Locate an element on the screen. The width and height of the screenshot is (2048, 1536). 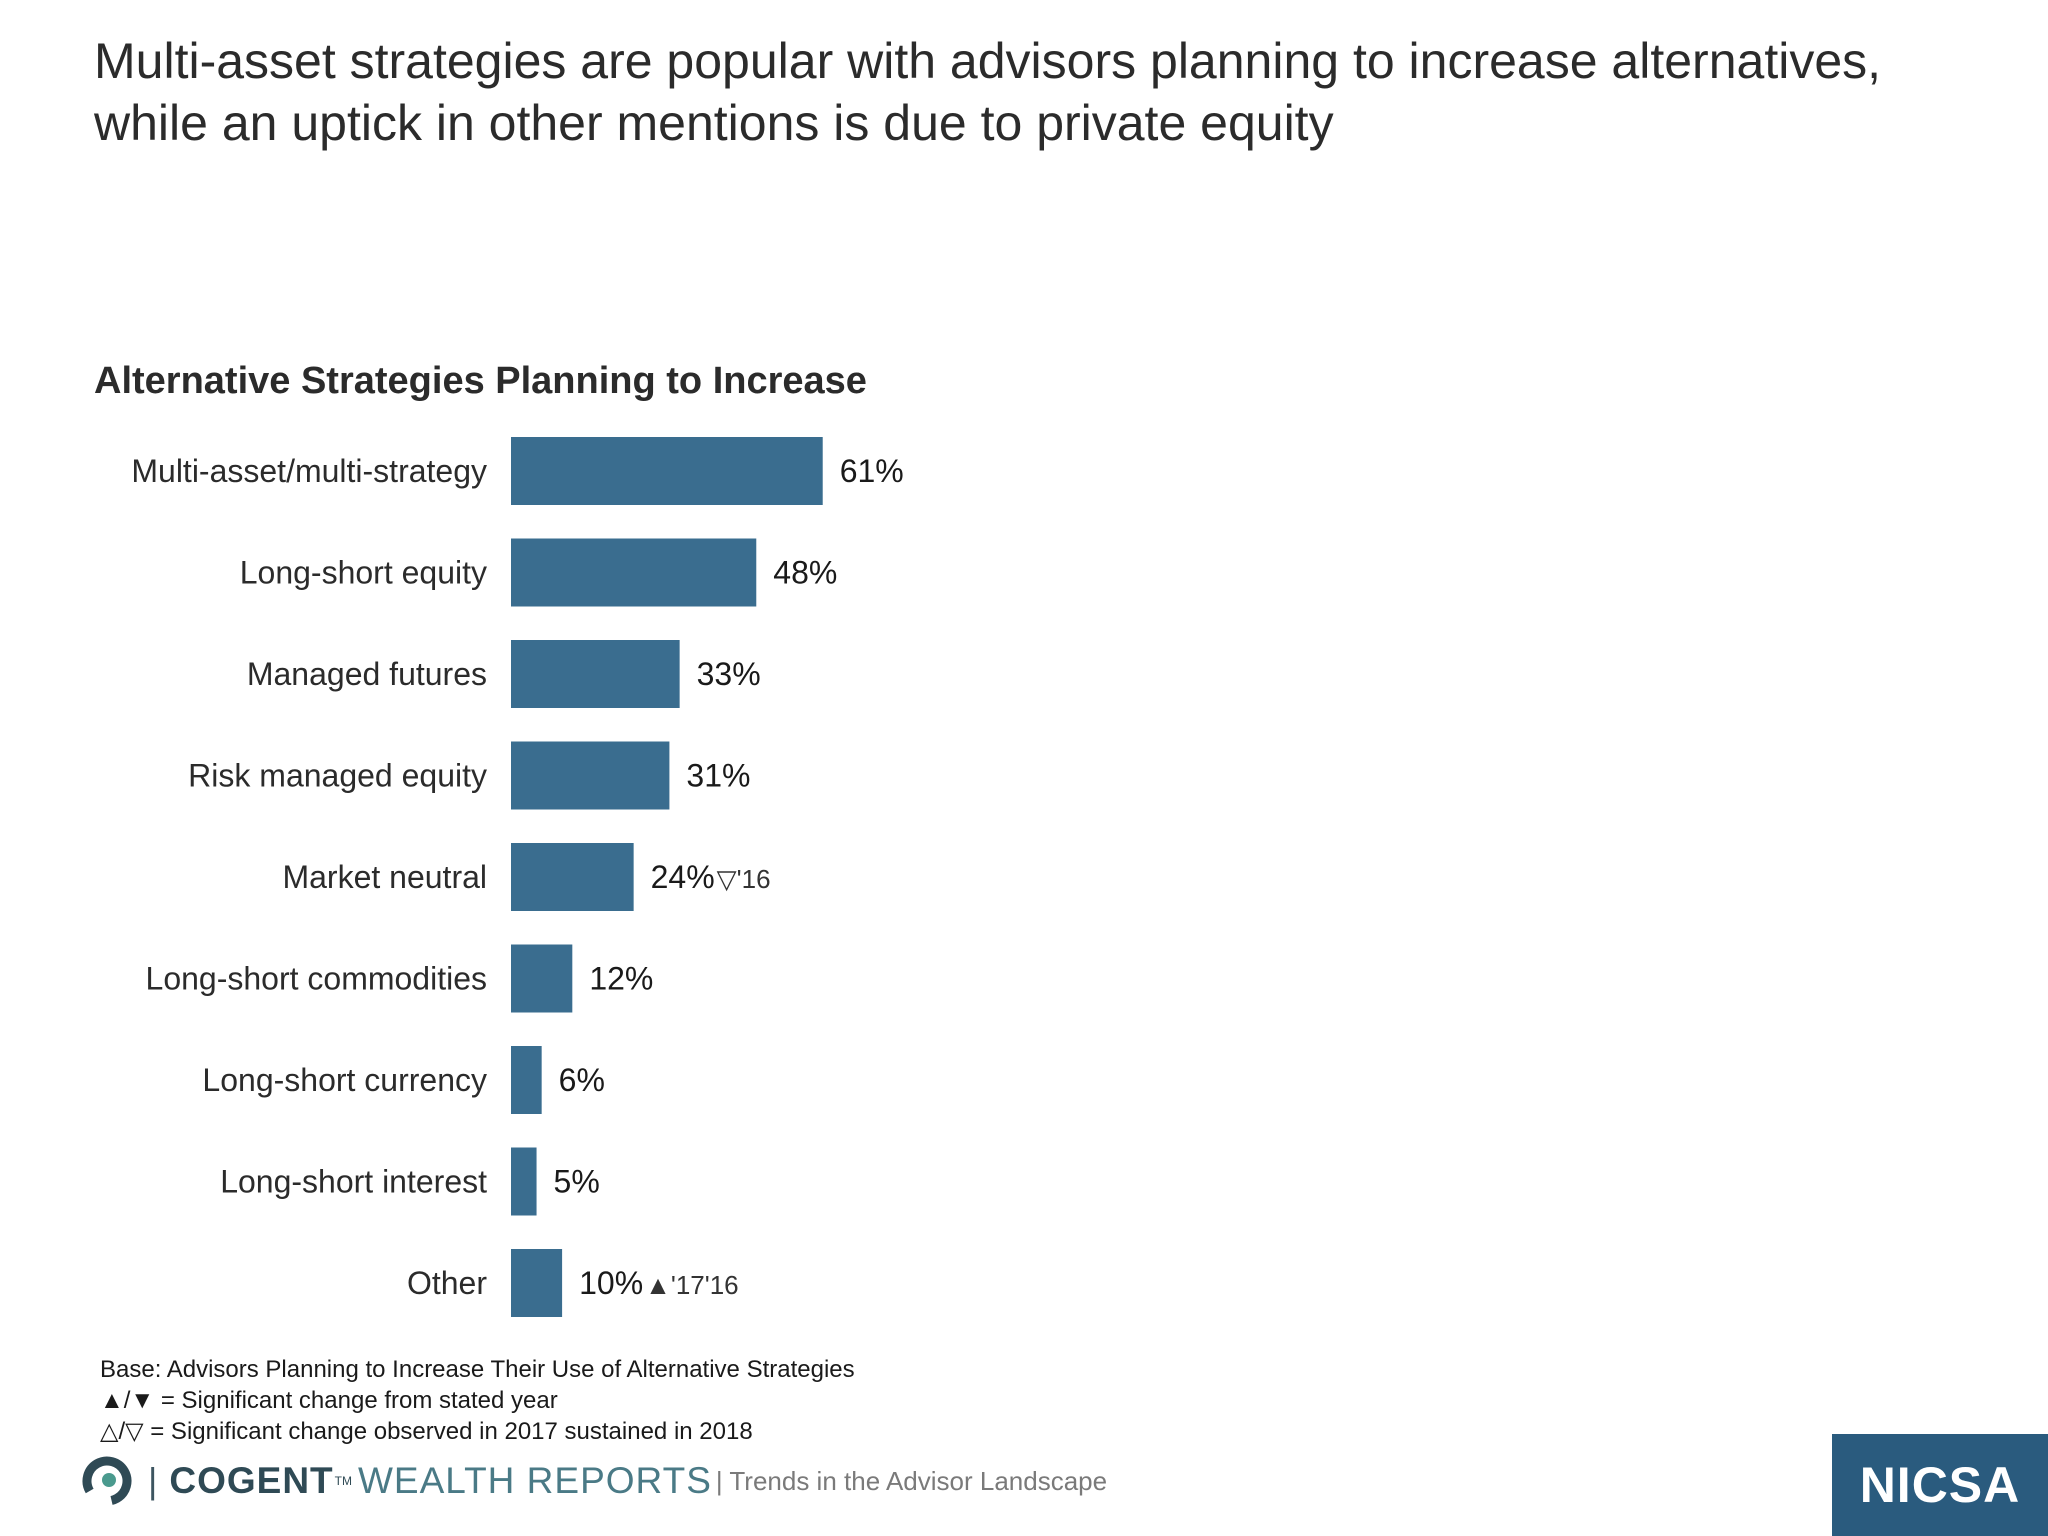
brand-subtitle: WEALTH REPORTS is located at coordinates (534, 1480).